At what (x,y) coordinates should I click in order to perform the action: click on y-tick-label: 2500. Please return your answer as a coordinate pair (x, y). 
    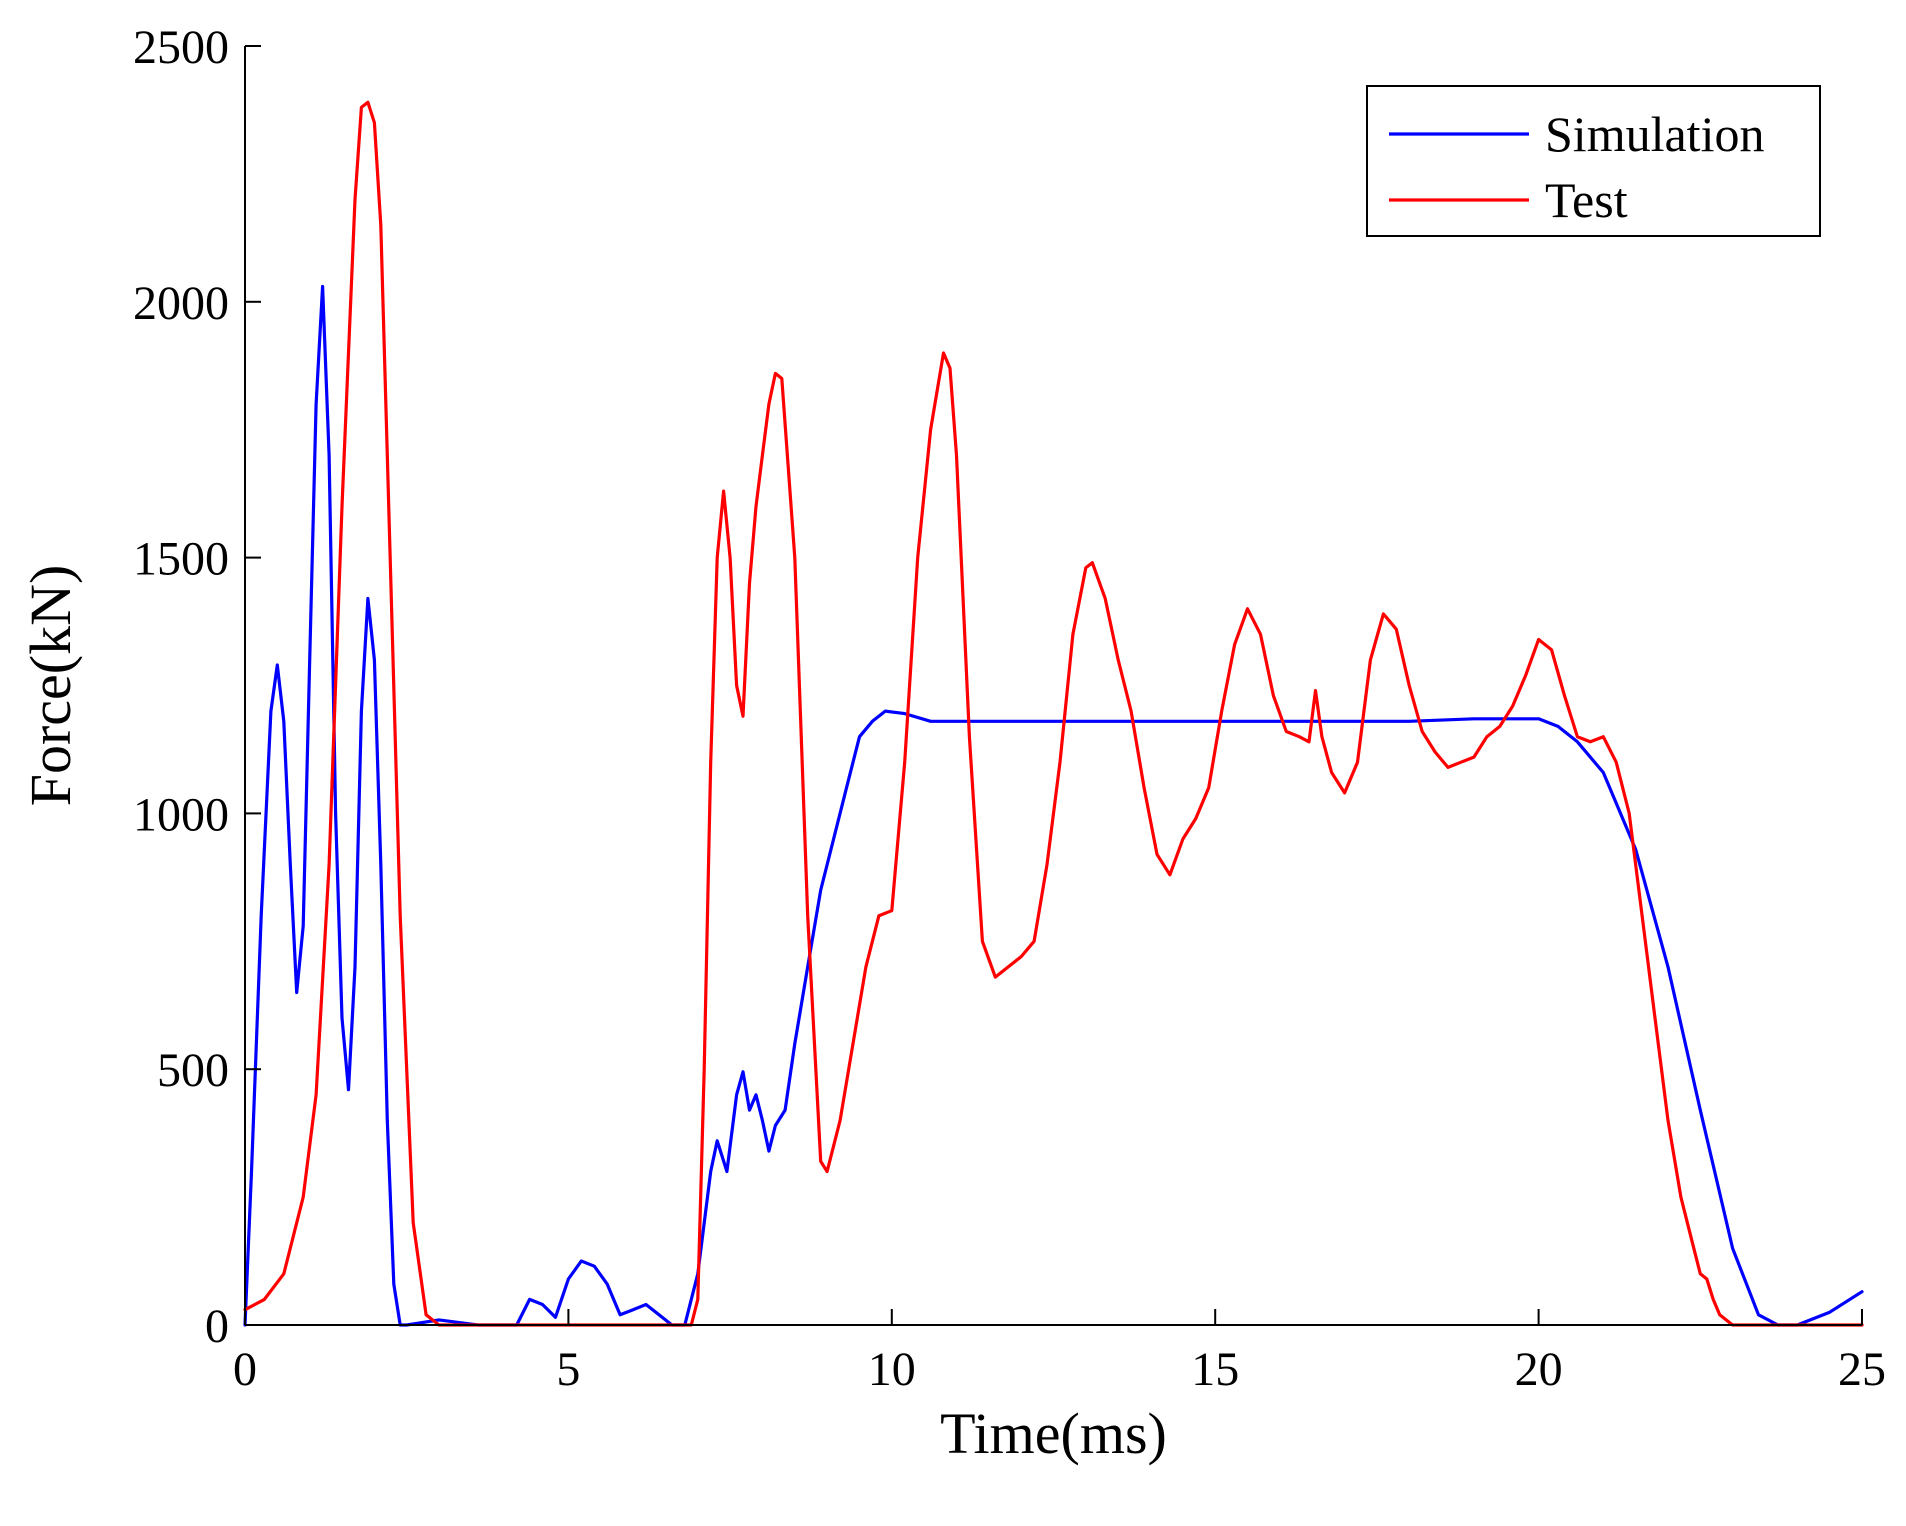
    Looking at the image, I should click on (181, 47).